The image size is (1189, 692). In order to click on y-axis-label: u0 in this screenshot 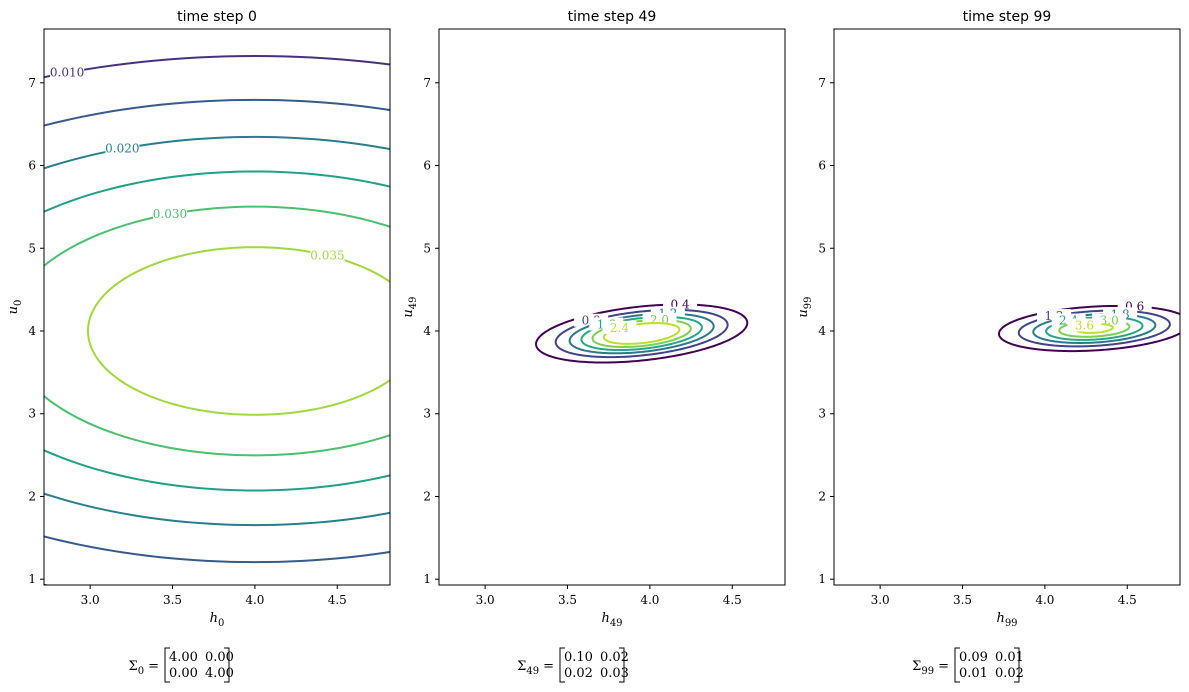, I will do `click(15, 307)`.